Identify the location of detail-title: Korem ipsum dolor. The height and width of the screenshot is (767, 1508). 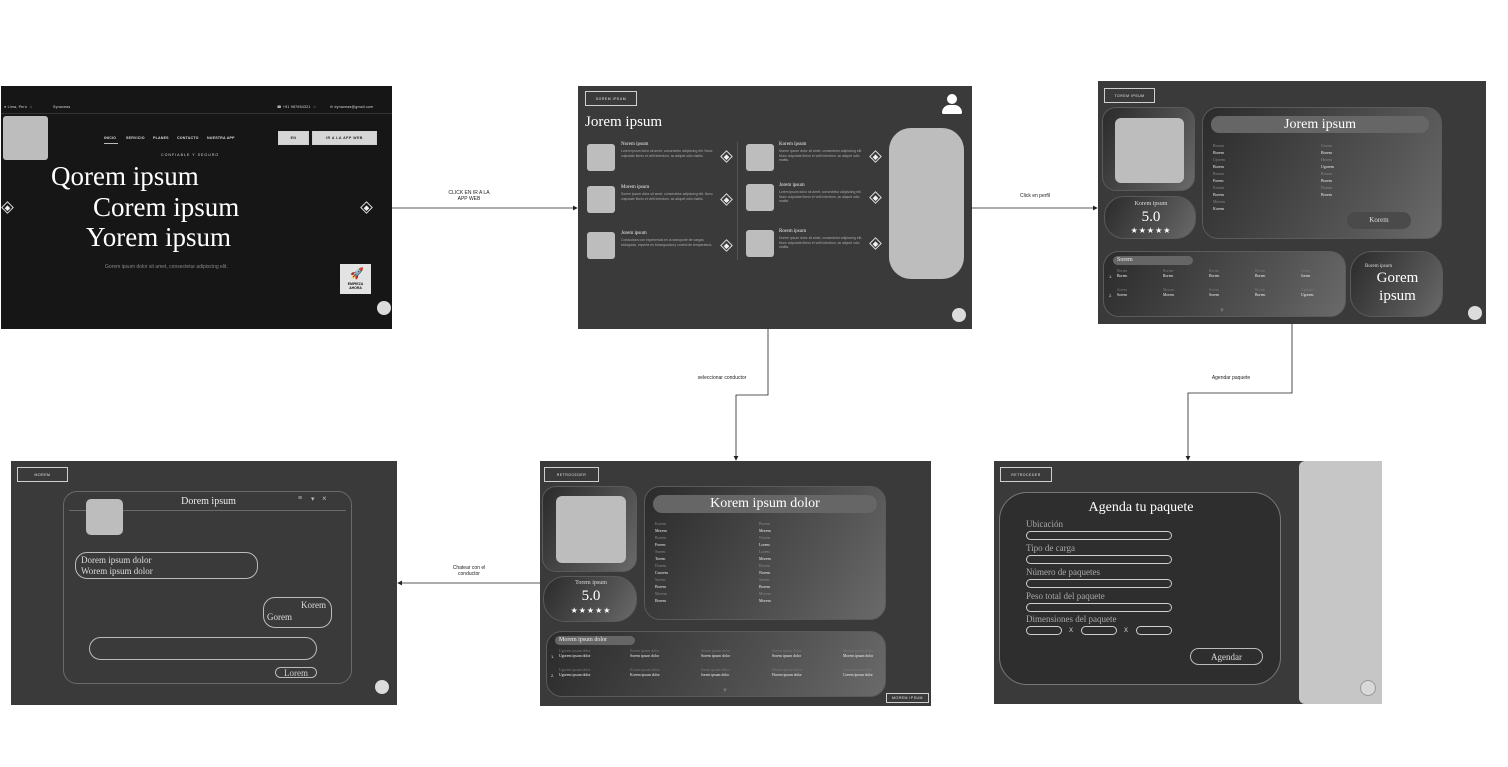
(765, 504).